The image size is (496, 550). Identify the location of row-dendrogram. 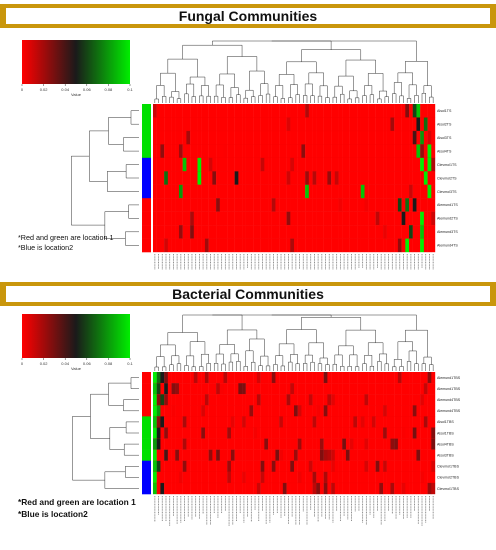
(105, 178).